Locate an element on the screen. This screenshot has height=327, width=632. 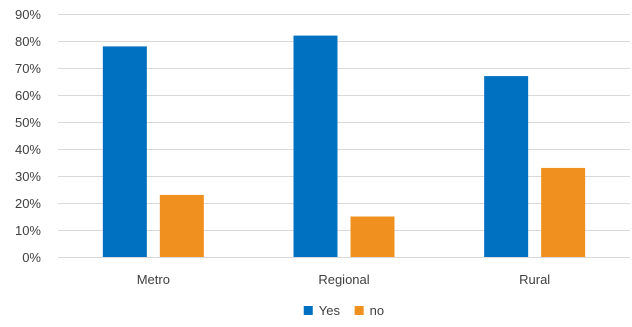
y-tick-label: 90% is located at coordinates (28, 14).